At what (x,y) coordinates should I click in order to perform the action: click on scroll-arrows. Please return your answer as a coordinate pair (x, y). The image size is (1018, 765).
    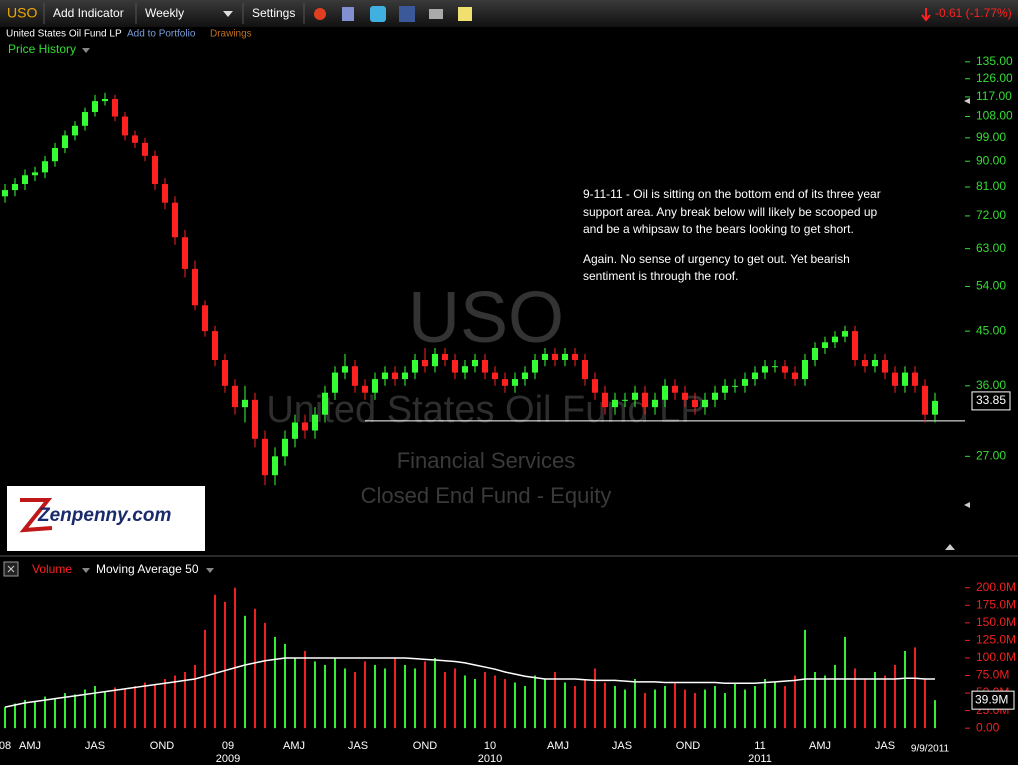
    Looking at the image, I should click on (957, 324).